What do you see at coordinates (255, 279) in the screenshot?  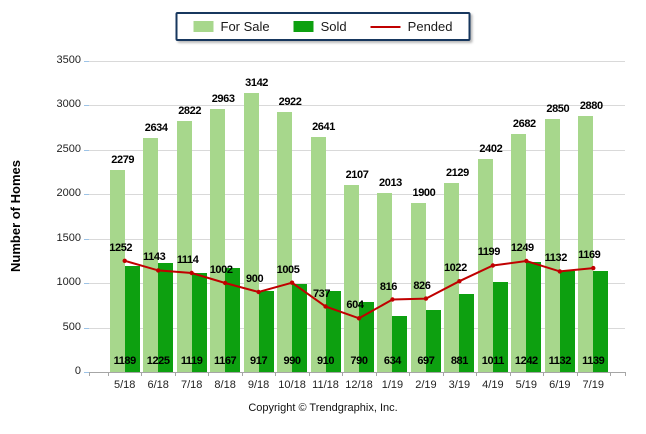 I see `pended-value-label: 900` at bounding box center [255, 279].